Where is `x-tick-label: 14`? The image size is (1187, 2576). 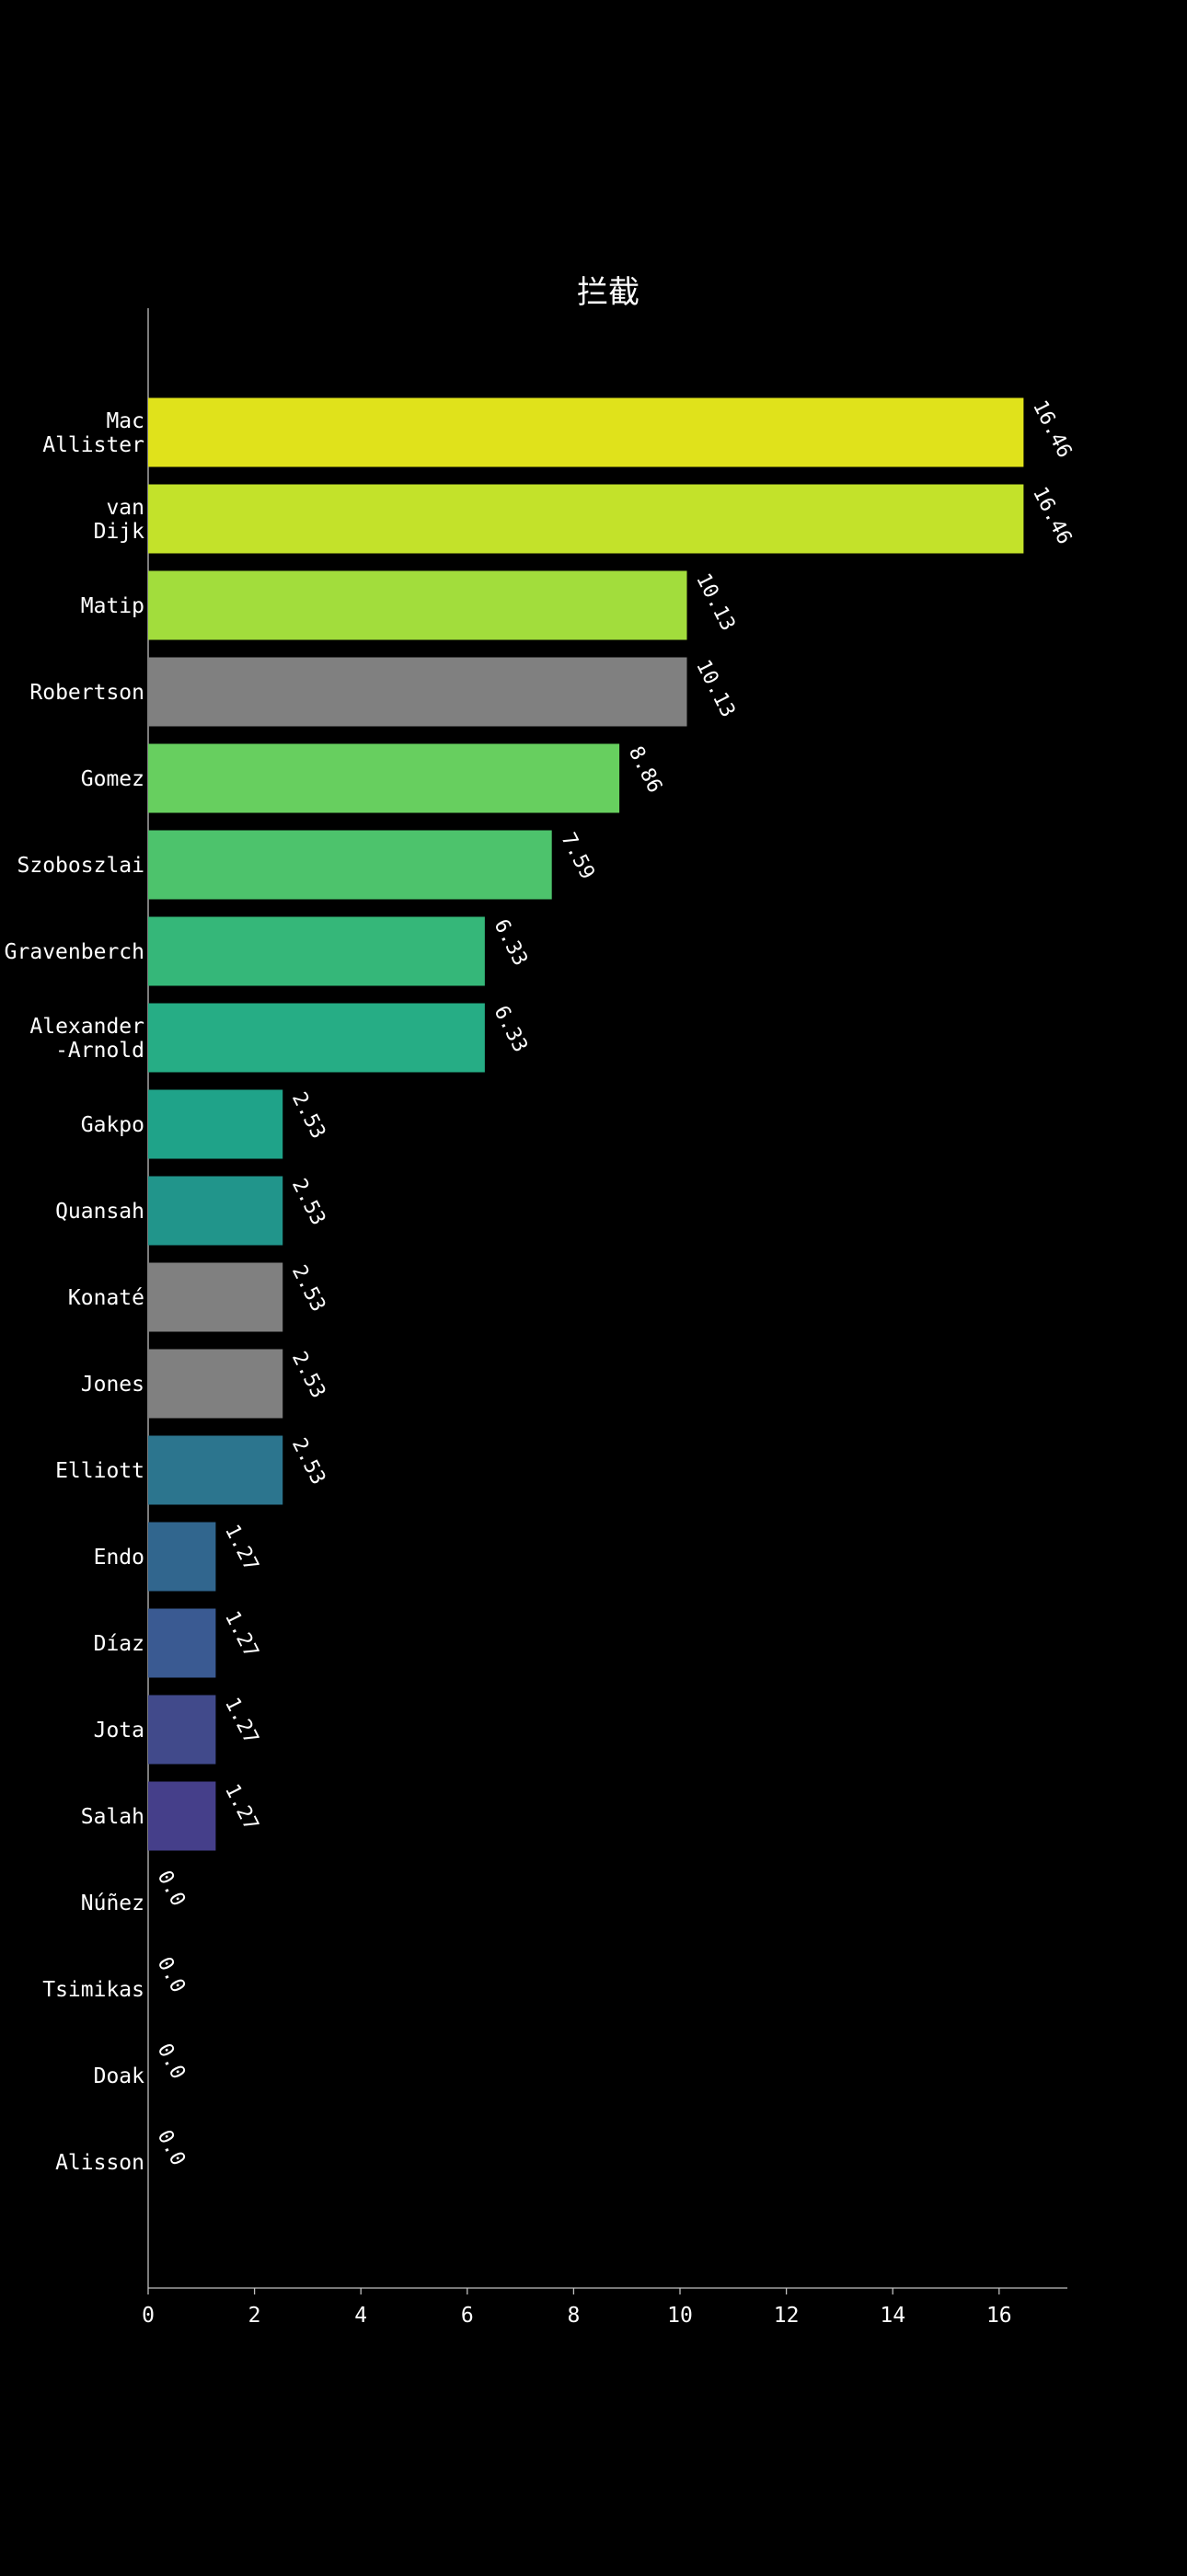 x-tick-label: 14 is located at coordinates (892, 2316).